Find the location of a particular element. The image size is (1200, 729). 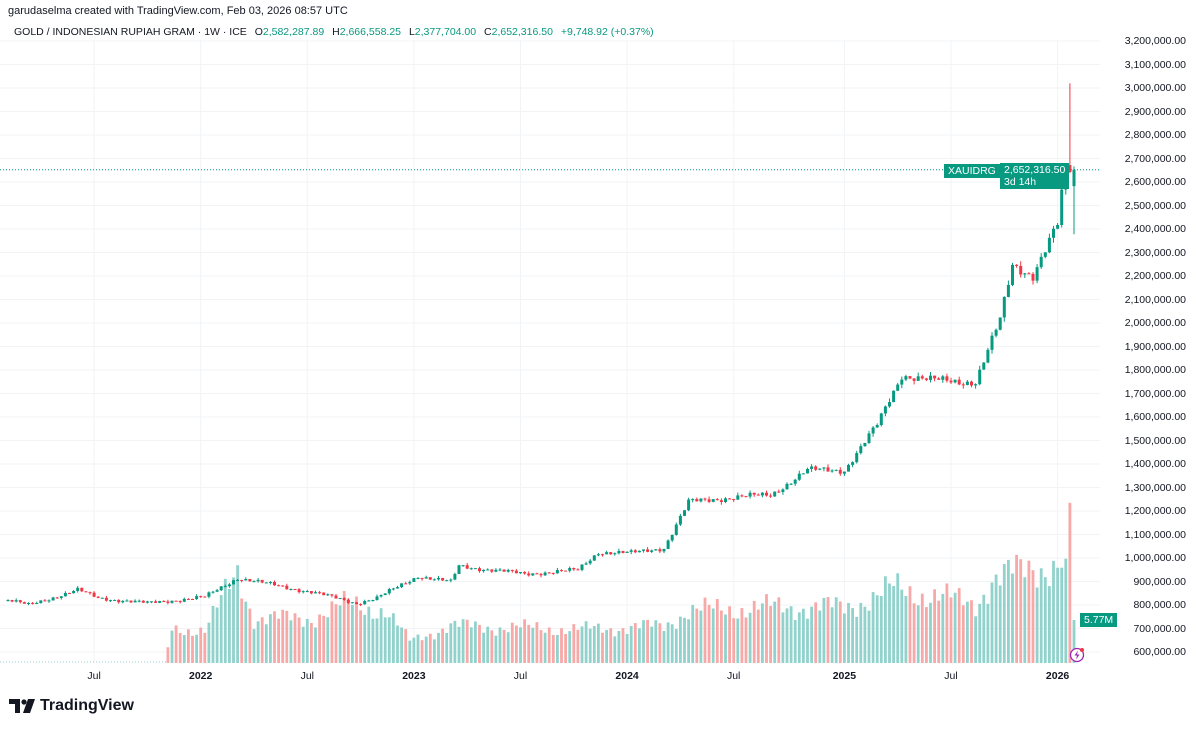

price-tick: 2,800,000.00 is located at coordinates (1155, 135).